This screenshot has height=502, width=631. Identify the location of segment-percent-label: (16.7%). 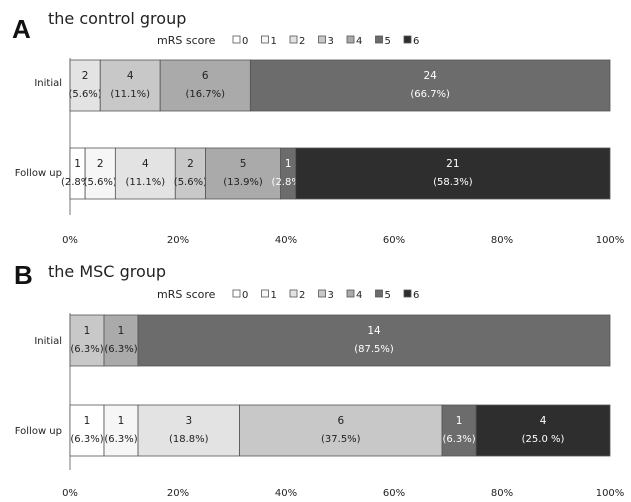
(205, 94).